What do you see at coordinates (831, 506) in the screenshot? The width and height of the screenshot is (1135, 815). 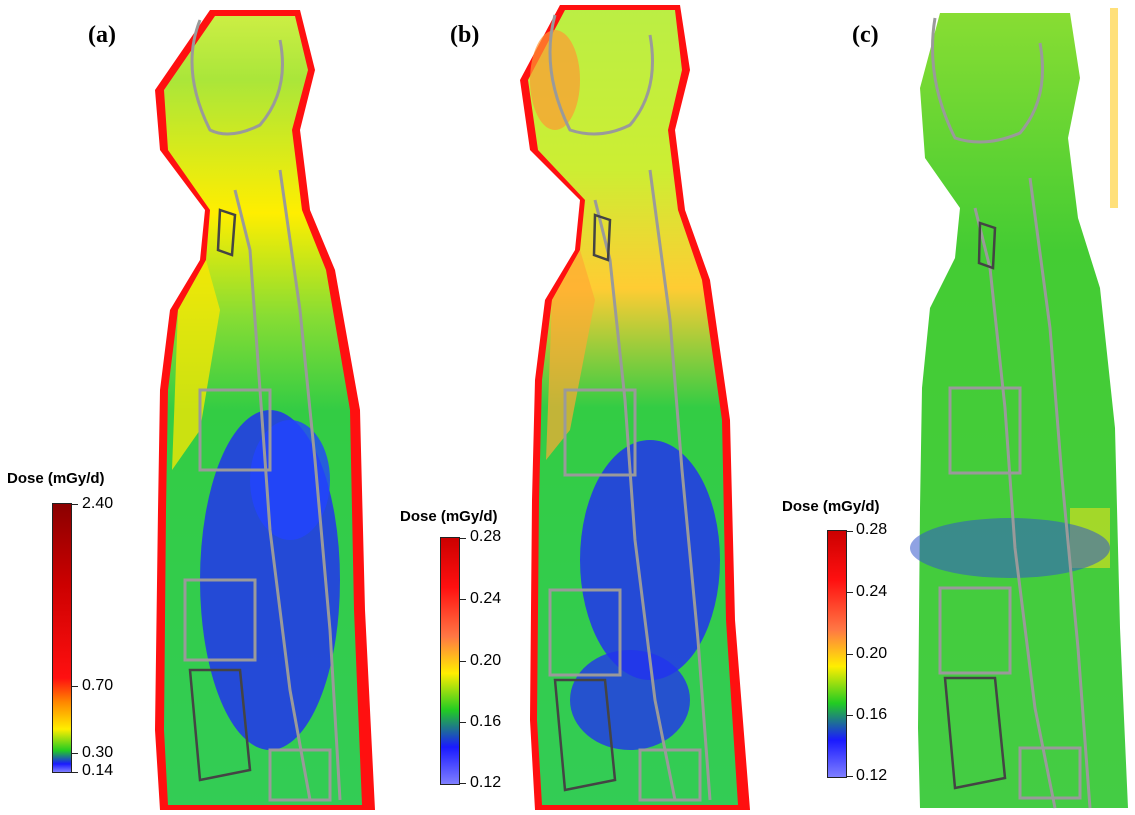 I see `panel-c-colorbar-title: Dose (mGy/d)` at bounding box center [831, 506].